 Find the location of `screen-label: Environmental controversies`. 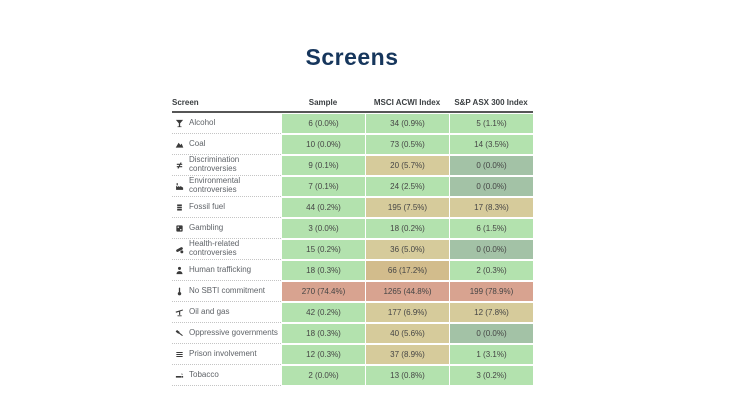

screen-label: Environmental controversies is located at coordinates (215, 185).